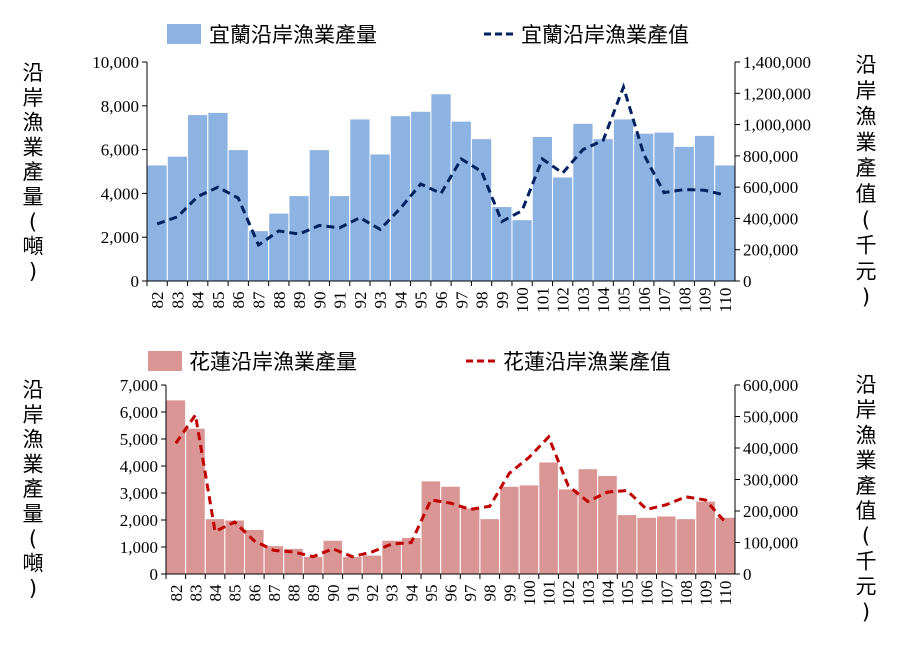 The width and height of the screenshot is (906, 649). Describe the element at coordinates (139, 547) in the screenshot. I see `left-tick-label: 1,000` at that location.